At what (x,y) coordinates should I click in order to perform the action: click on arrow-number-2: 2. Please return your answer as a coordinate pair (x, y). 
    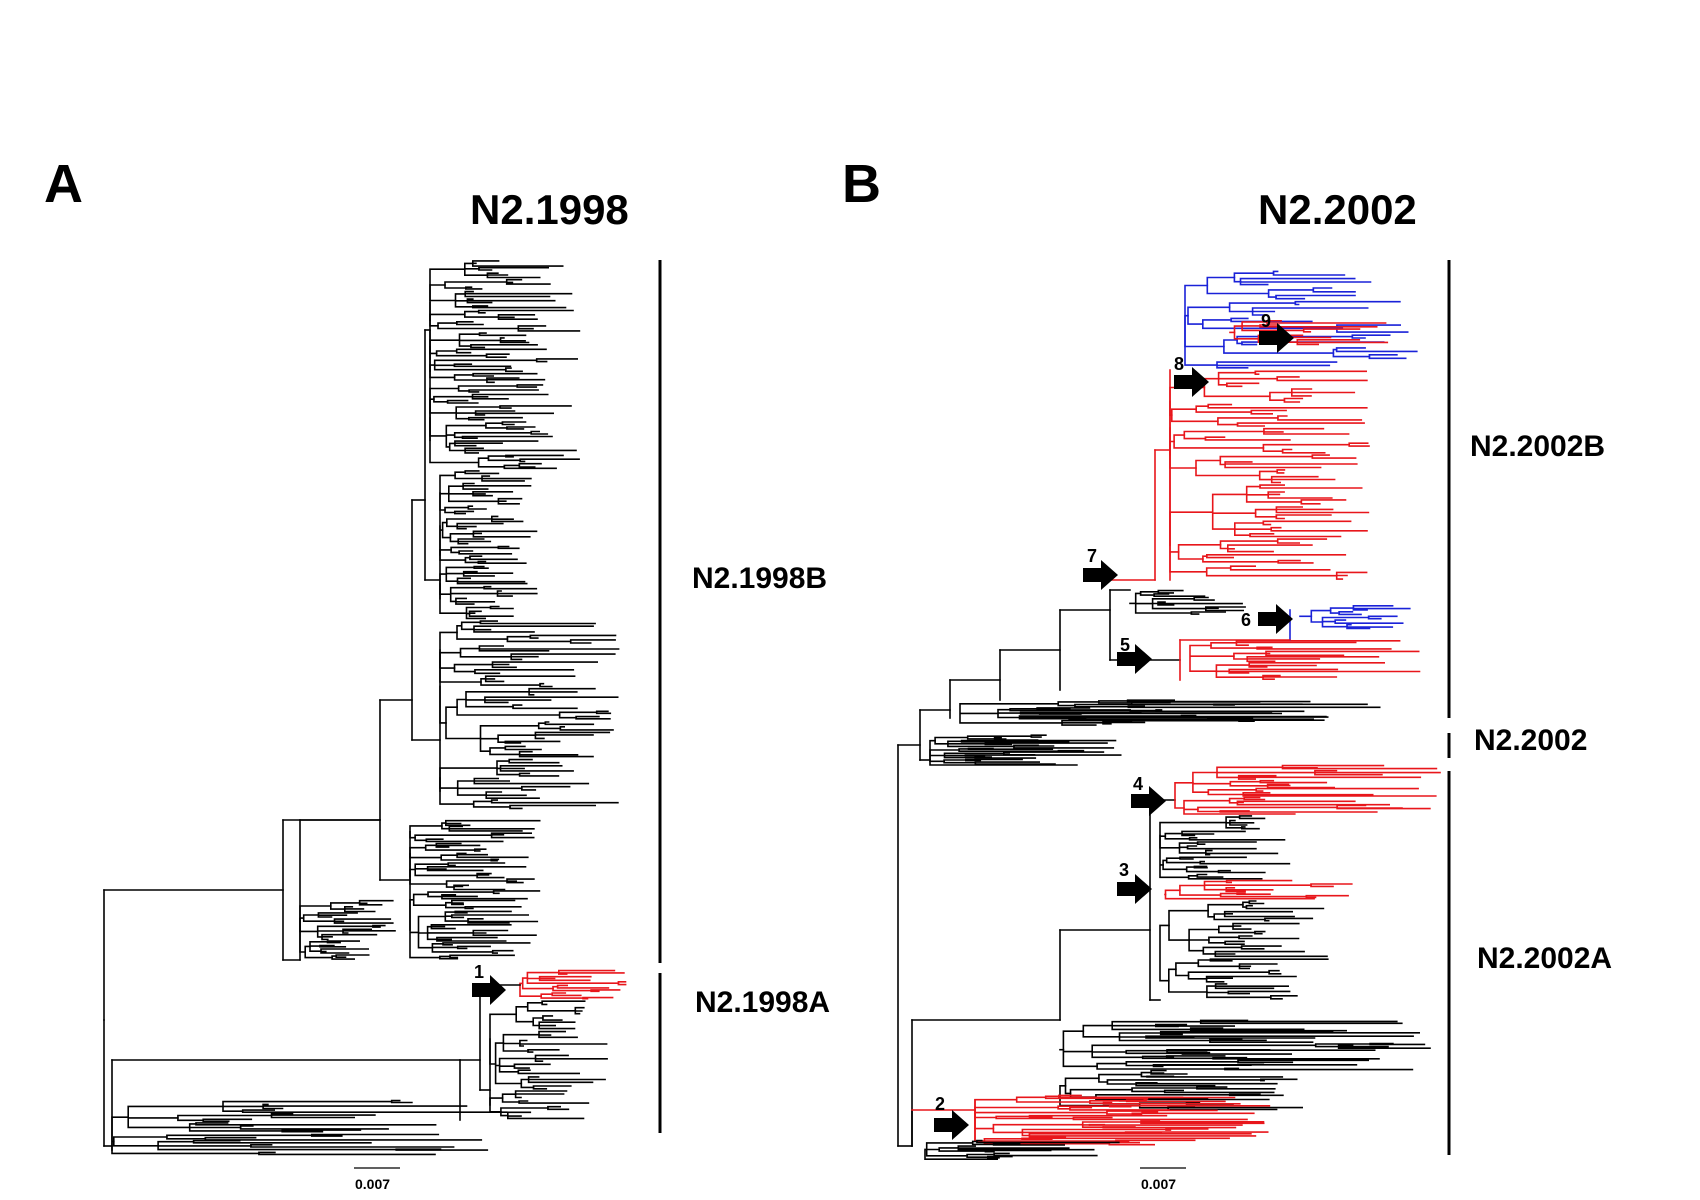
    Looking at the image, I should click on (940, 1104).